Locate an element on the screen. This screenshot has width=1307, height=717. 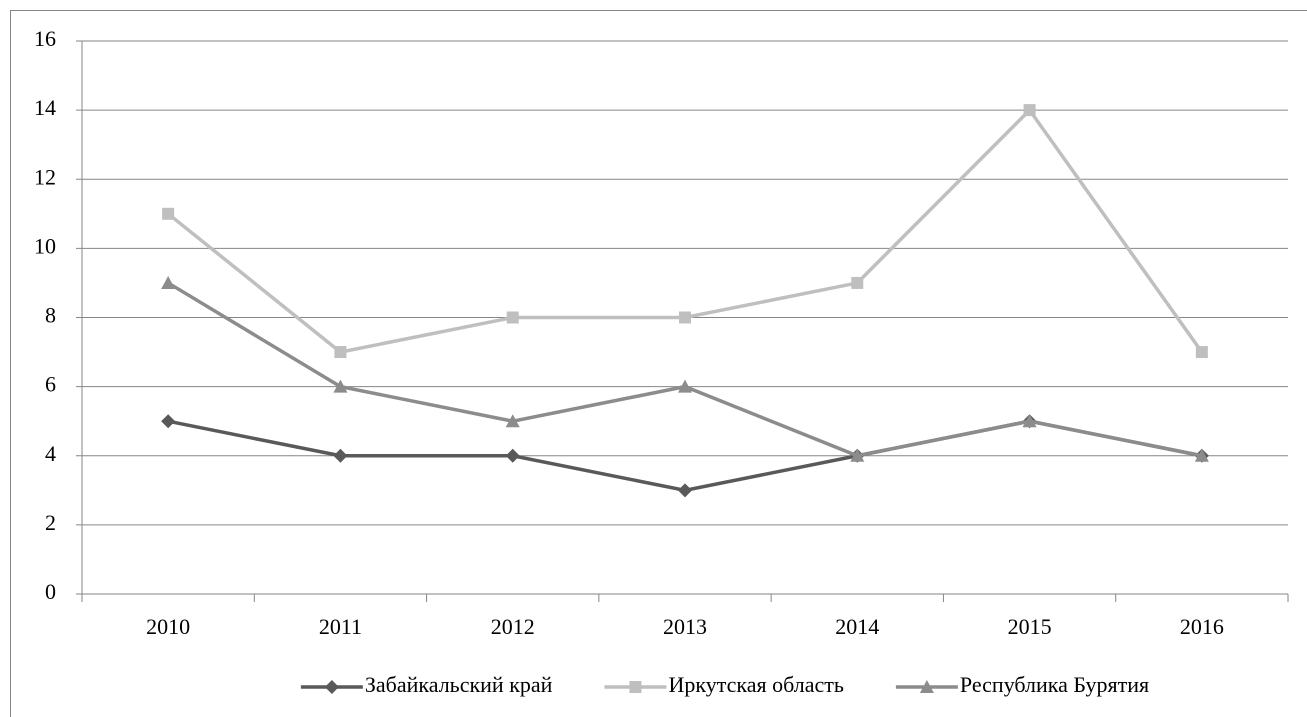
legend-label: Забайкальский край is located at coordinates (459, 684).